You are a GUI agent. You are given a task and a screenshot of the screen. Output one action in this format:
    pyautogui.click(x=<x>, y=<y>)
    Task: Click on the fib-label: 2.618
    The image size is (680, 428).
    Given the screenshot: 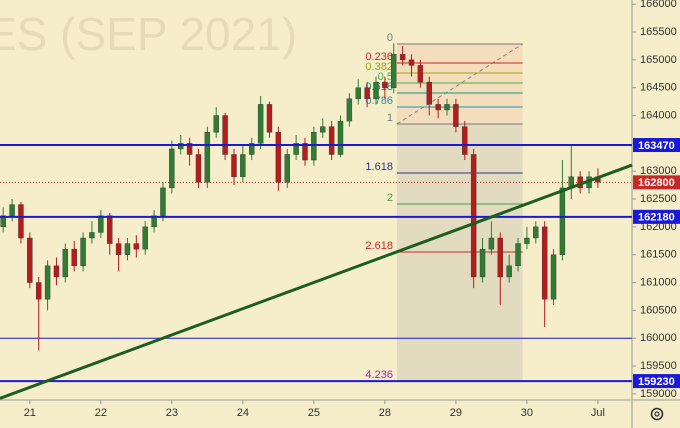 What is the action you would take?
    pyautogui.click(x=379, y=246)
    